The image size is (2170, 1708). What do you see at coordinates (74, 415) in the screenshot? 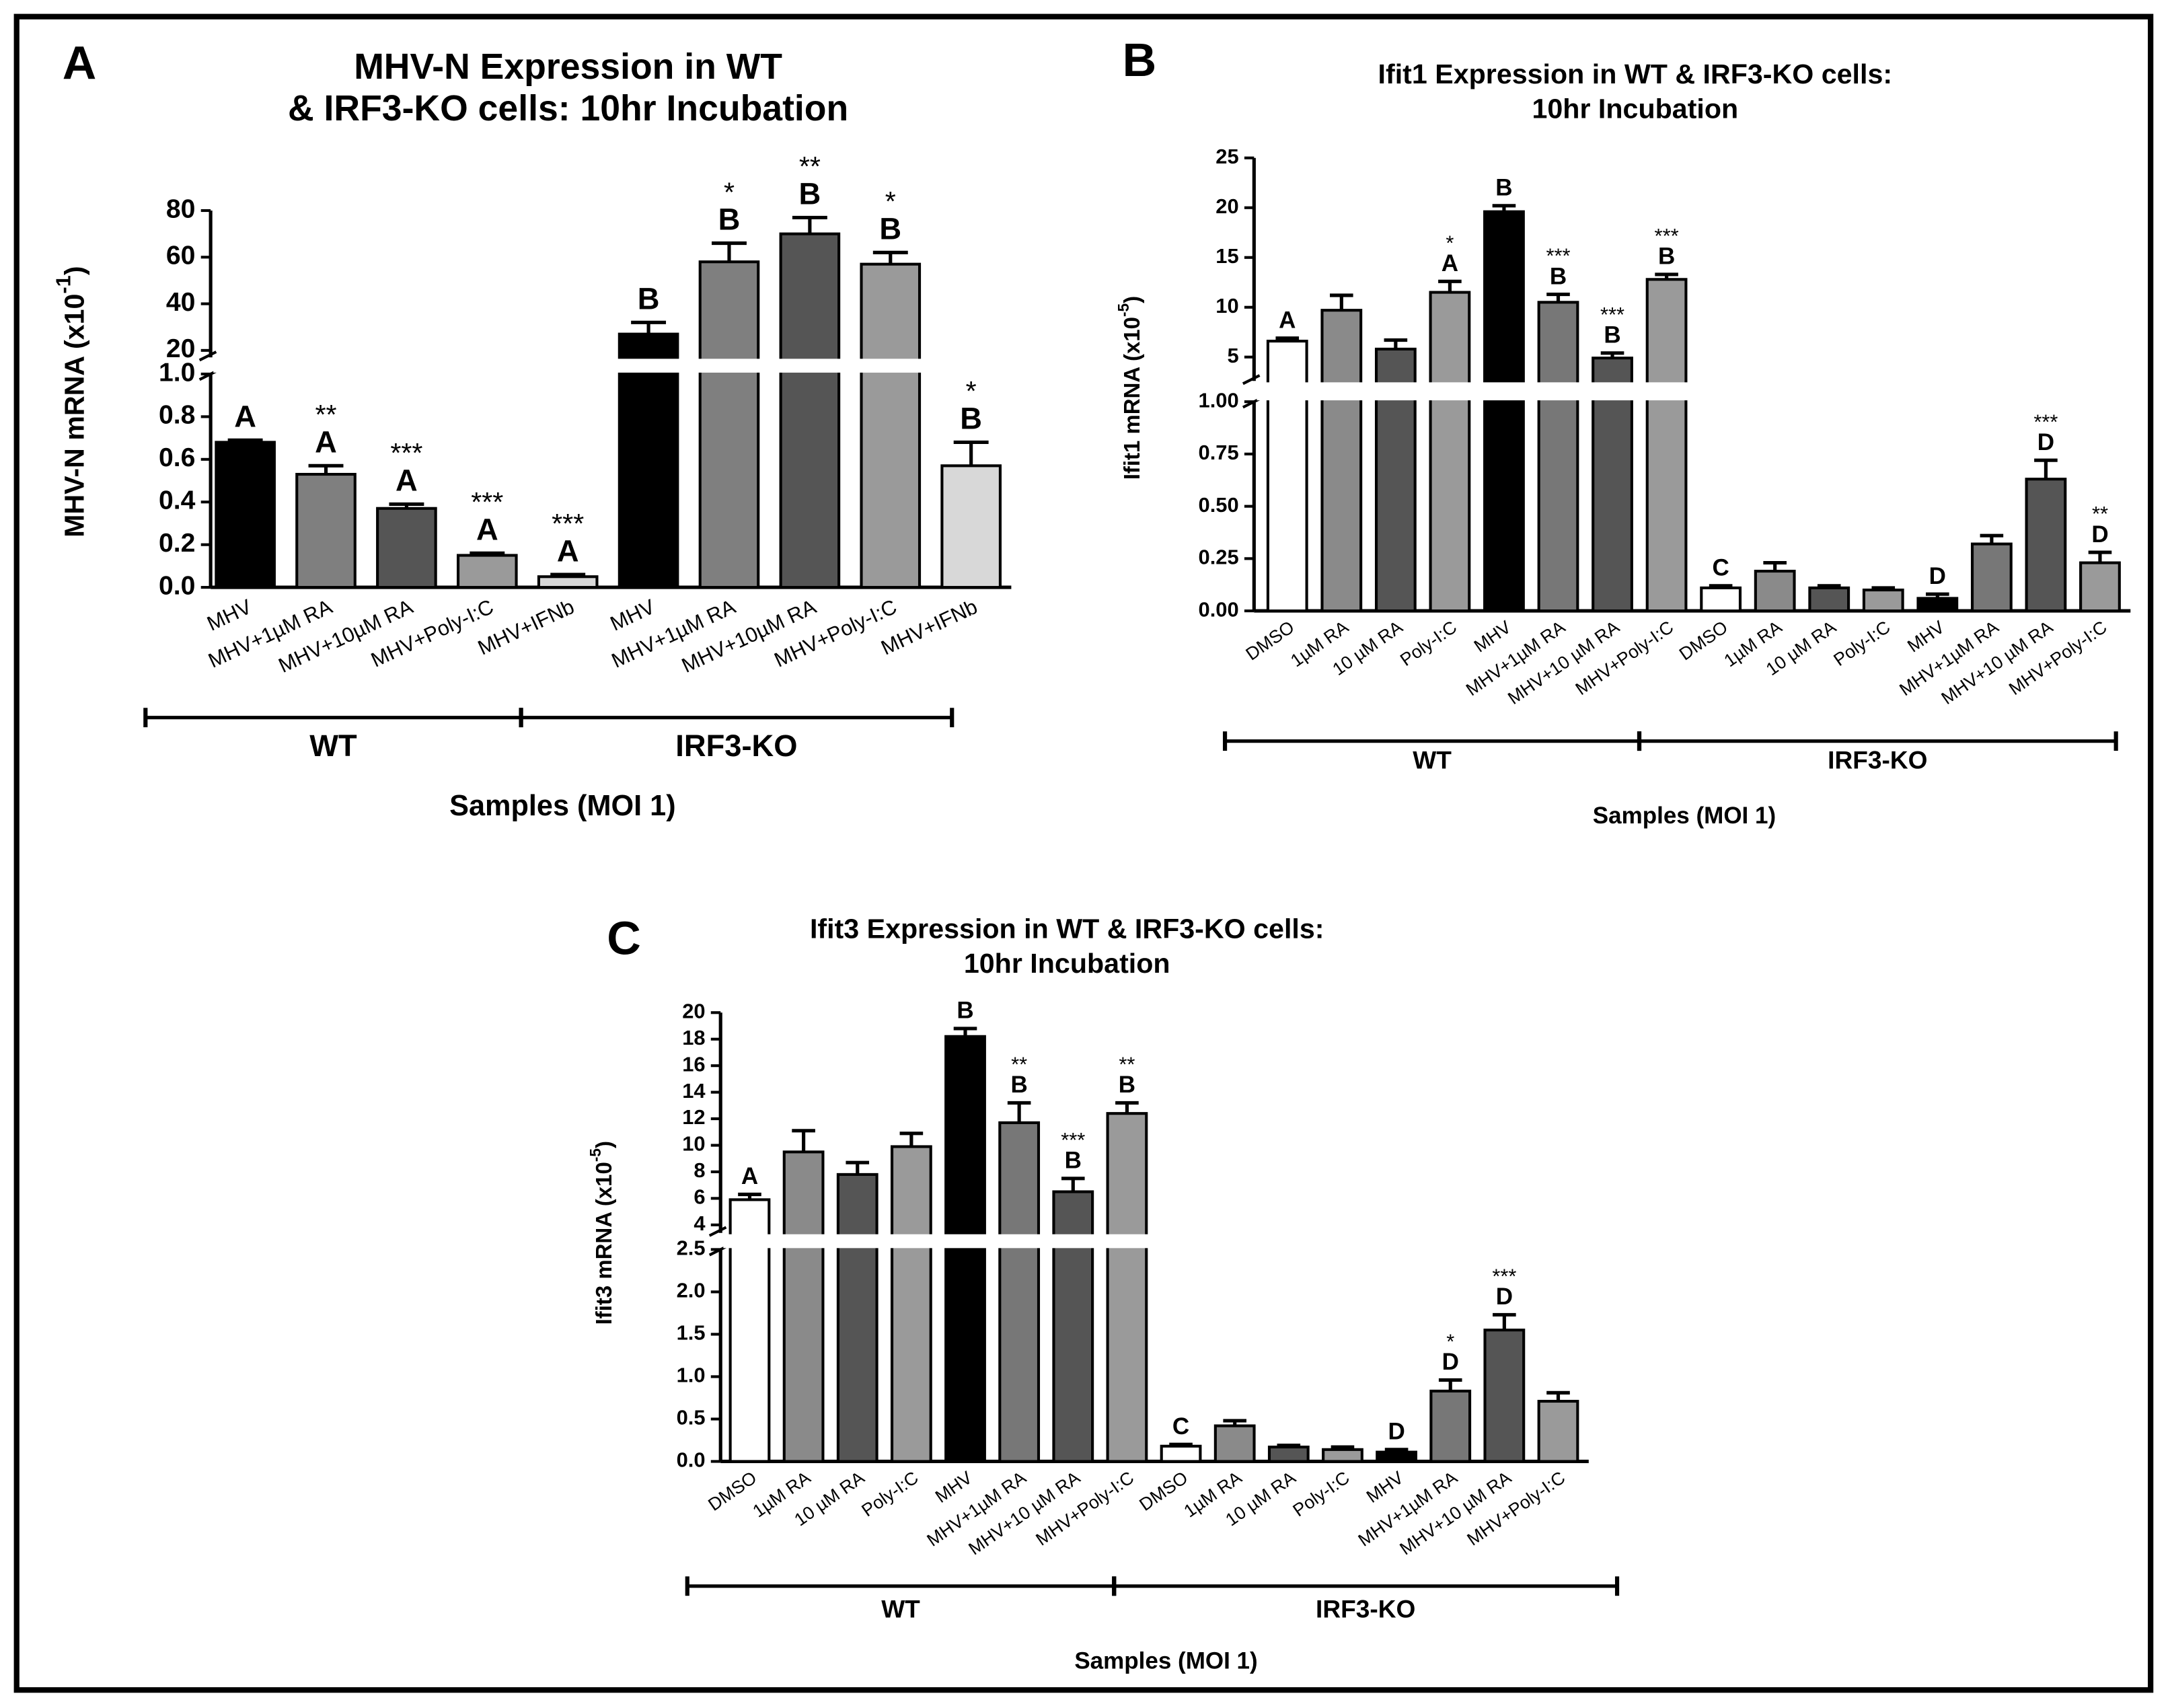
I see `y-axis-label-part: MHV-N mRNA (x10` at bounding box center [74, 415].